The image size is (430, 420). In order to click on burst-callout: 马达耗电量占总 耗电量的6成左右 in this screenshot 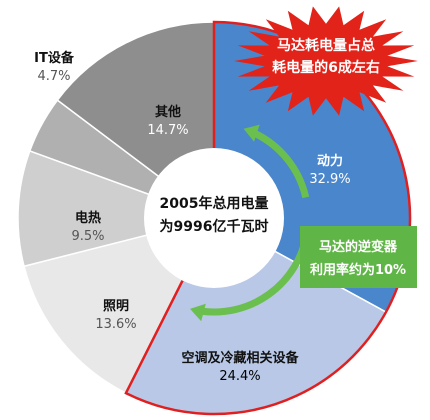, I will do `click(326, 61)`.